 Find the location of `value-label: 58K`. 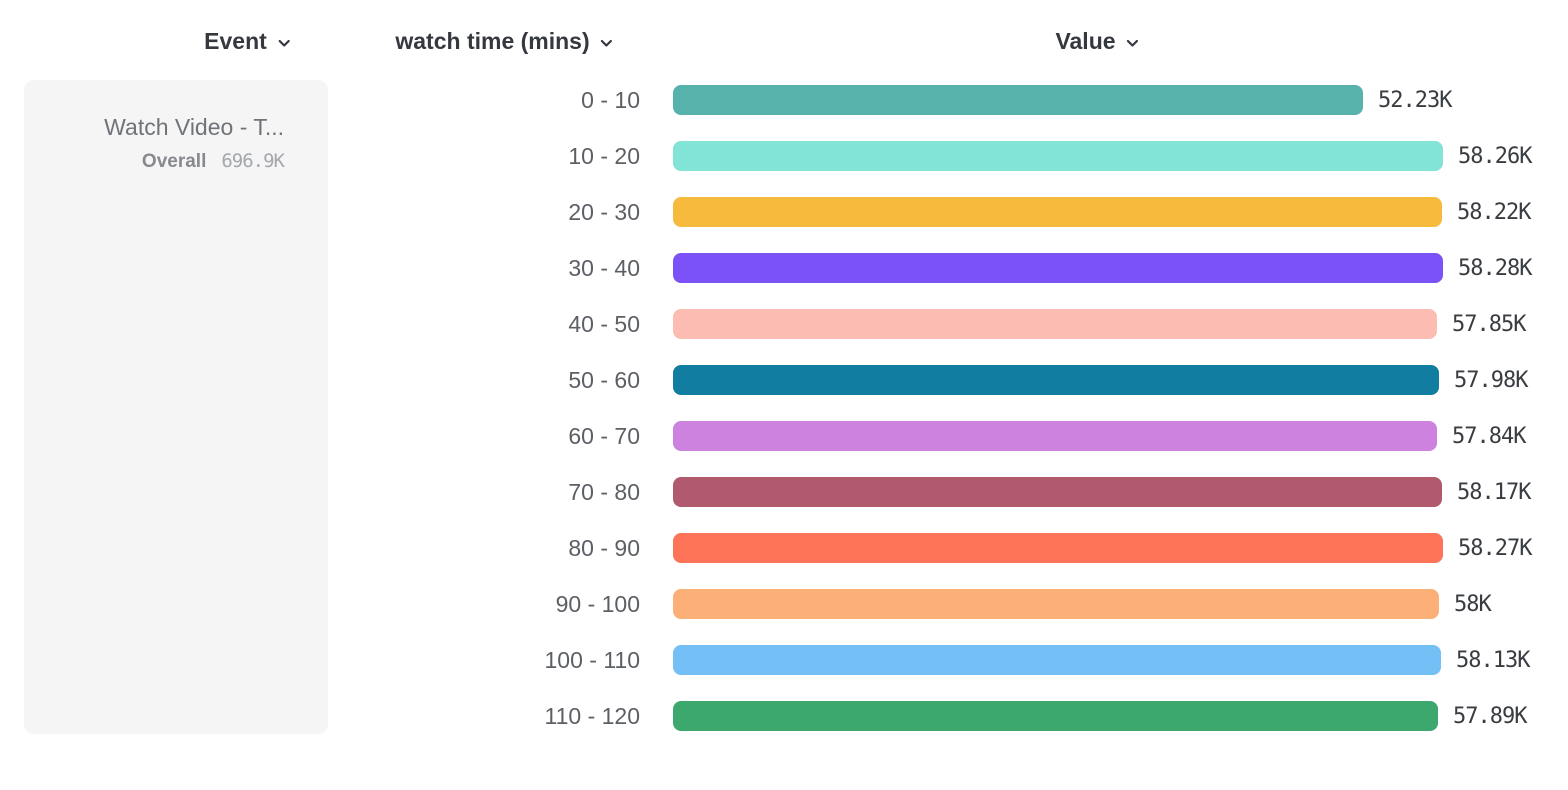

value-label: 58K is located at coordinates (1473, 604).